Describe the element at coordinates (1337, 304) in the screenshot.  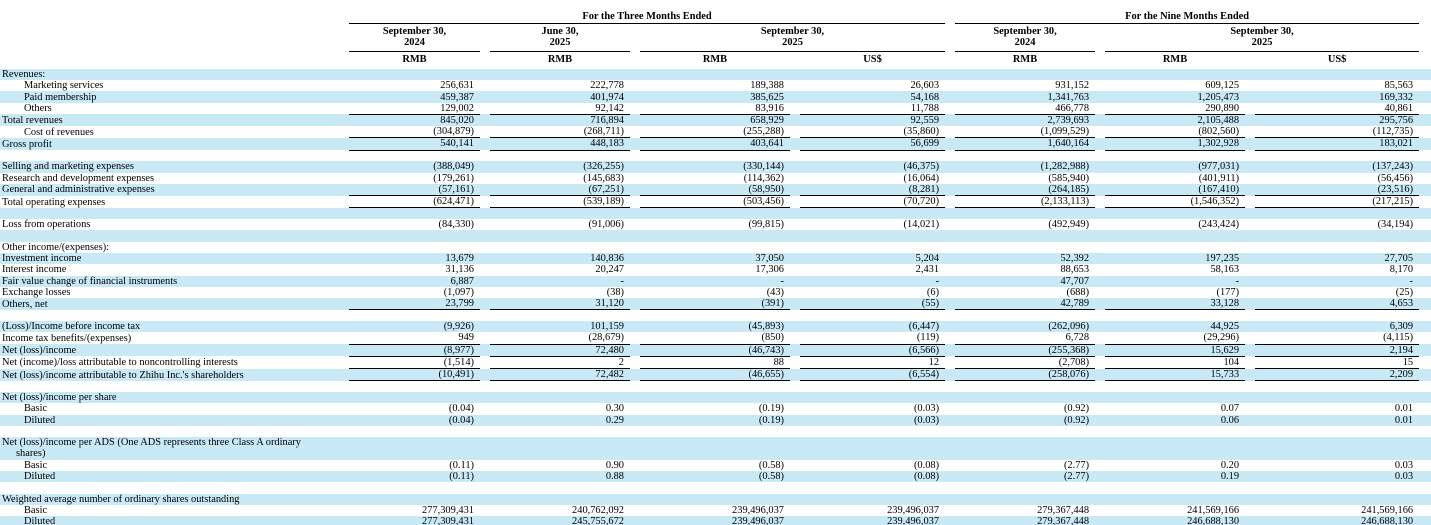
I see `cell-value: 4,653` at that location.